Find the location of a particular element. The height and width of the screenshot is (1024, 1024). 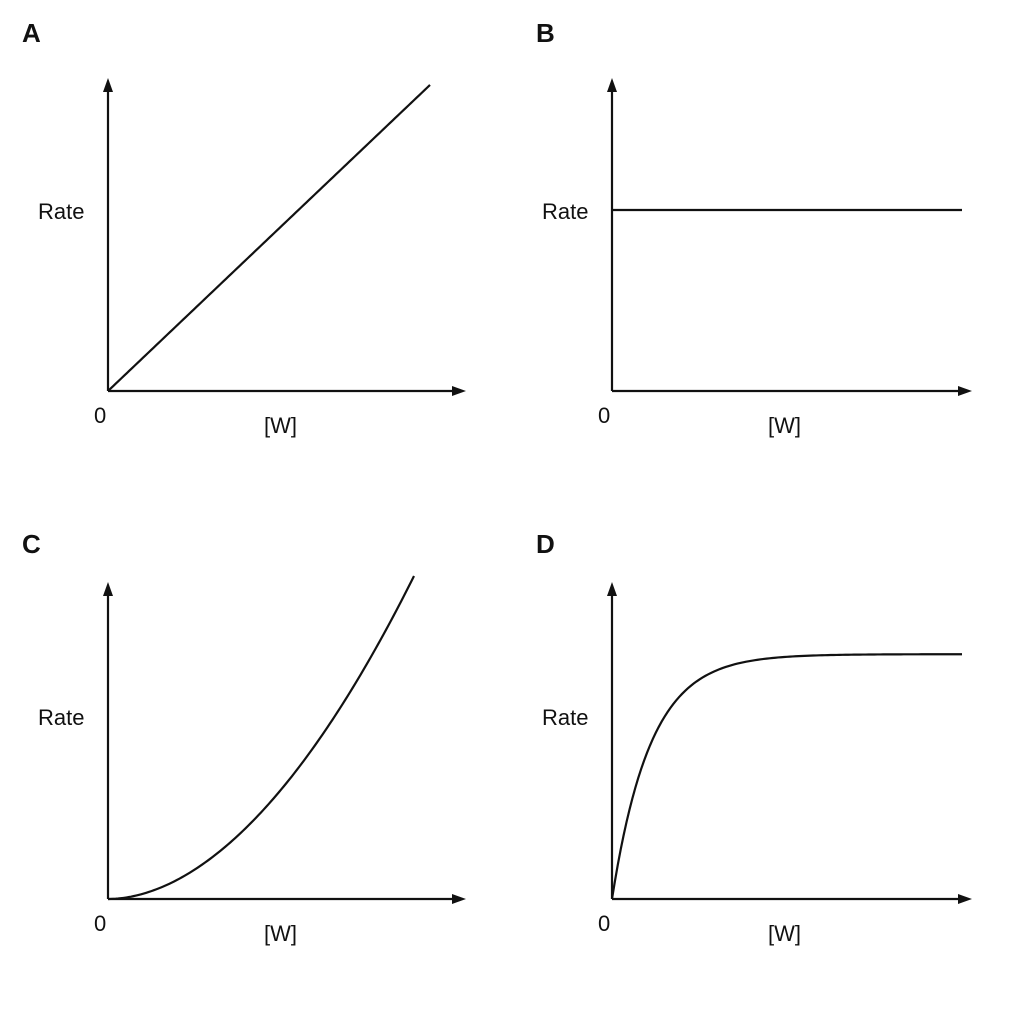

panel-a-series-line is located at coordinates (269, 238).